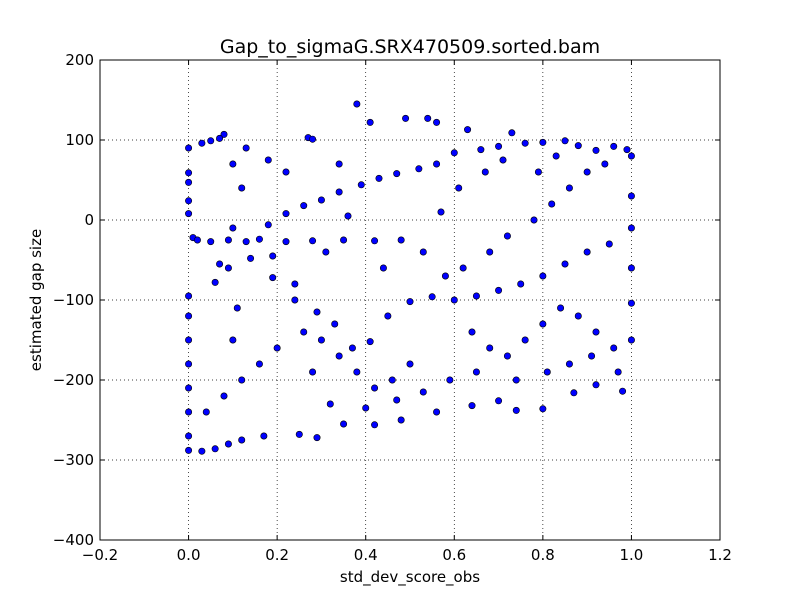  What do you see at coordinates (410, 577) in the screenshot?
I see `x-axis-label: std_dev_score_obs` at bounding box center [410, 577].